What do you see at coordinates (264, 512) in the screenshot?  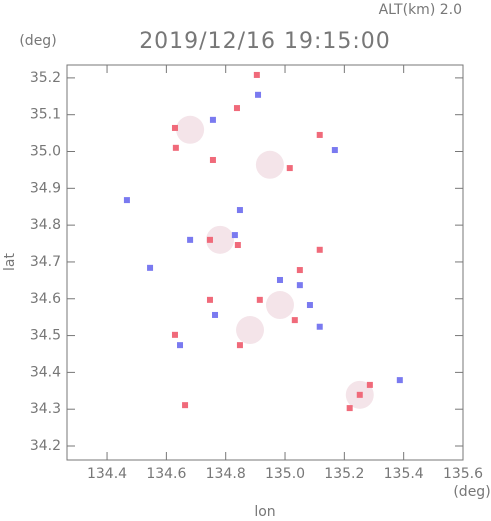 I see `x-axis-label: lon` at bounding box center [264, 512].